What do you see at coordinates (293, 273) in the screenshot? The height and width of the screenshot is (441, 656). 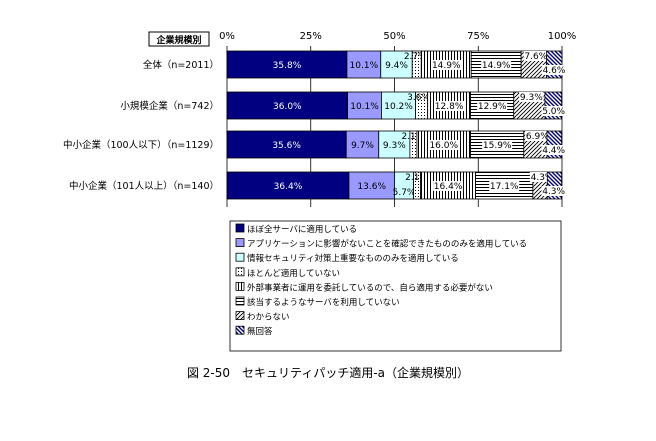 I see `legend-label: ほとんど適用していない` at bounding box center [293, 273].